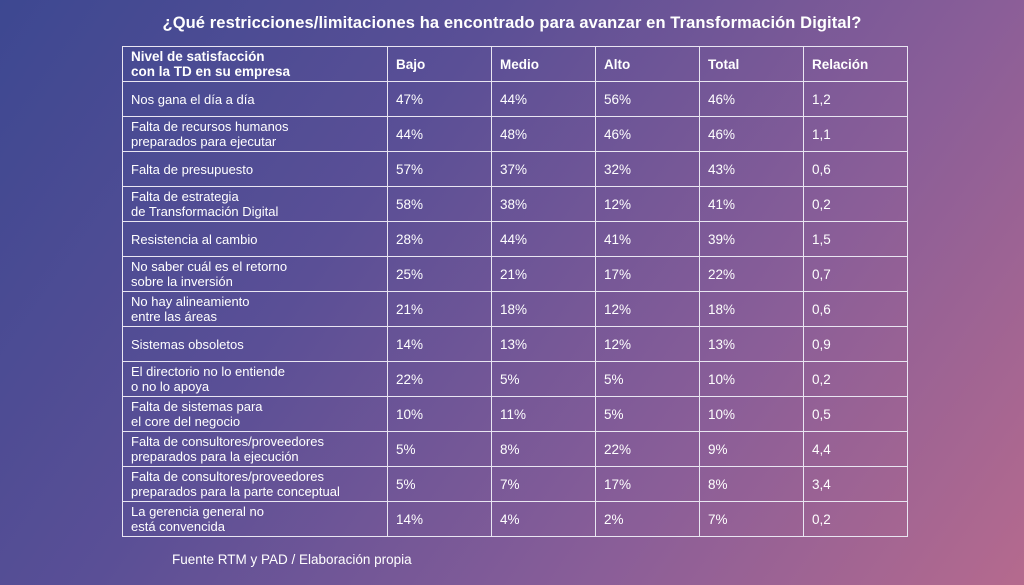 This screenshot has height=585, width=1024. What do you see at coordinates (855, 134) in the screenshot?
I see `table-cell: 1,1` at bounding box center [855, 134].